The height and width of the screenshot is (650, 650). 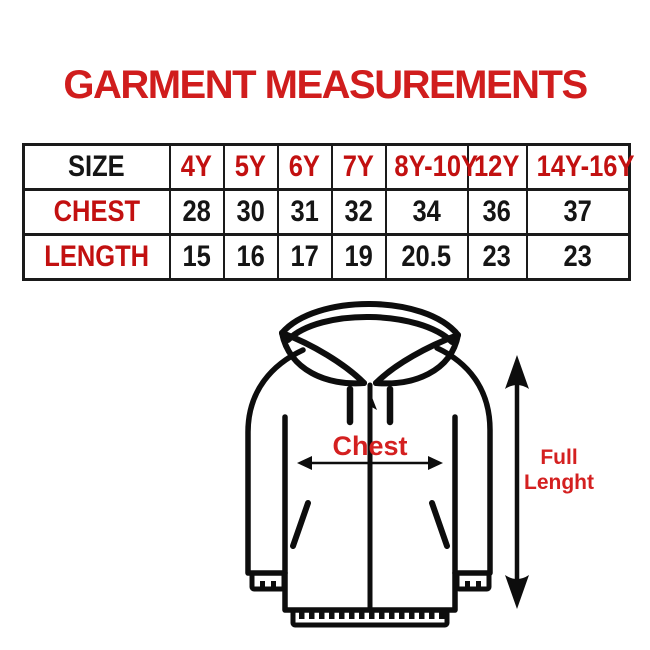 I want to click on size-col-14y-16y: 14Y-16Y, so click(x=579, y=167).